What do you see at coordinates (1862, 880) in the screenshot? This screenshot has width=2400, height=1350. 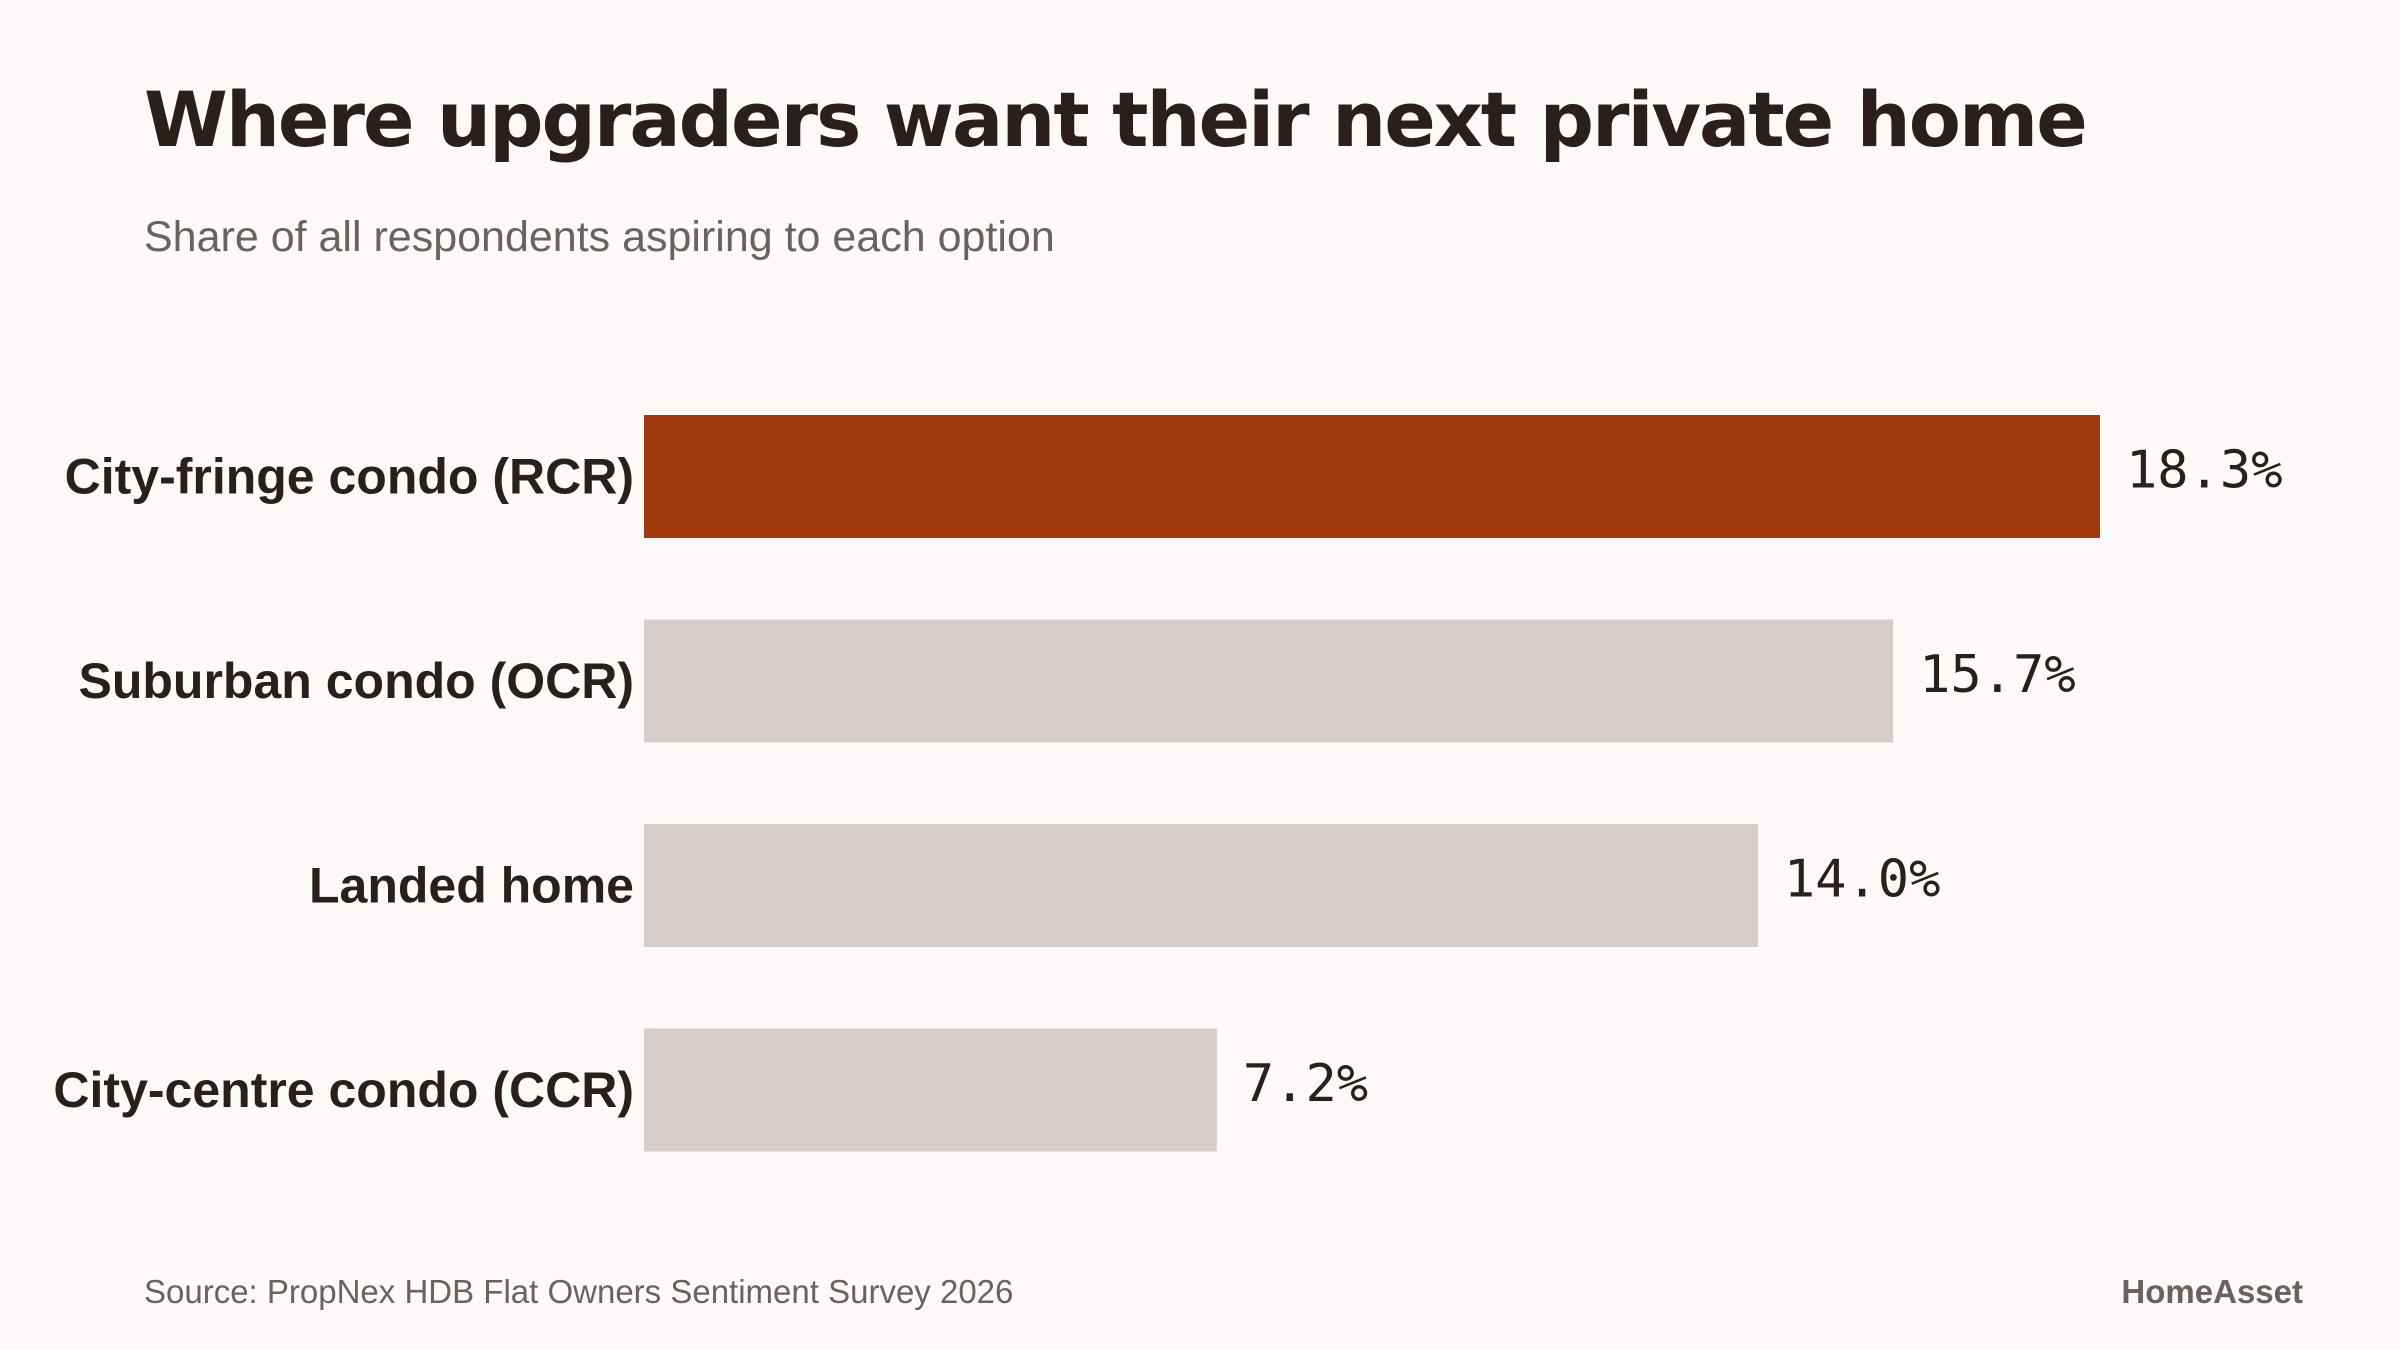 I see `value-label-2: 14.0%` at bounding box center [1862, 880].